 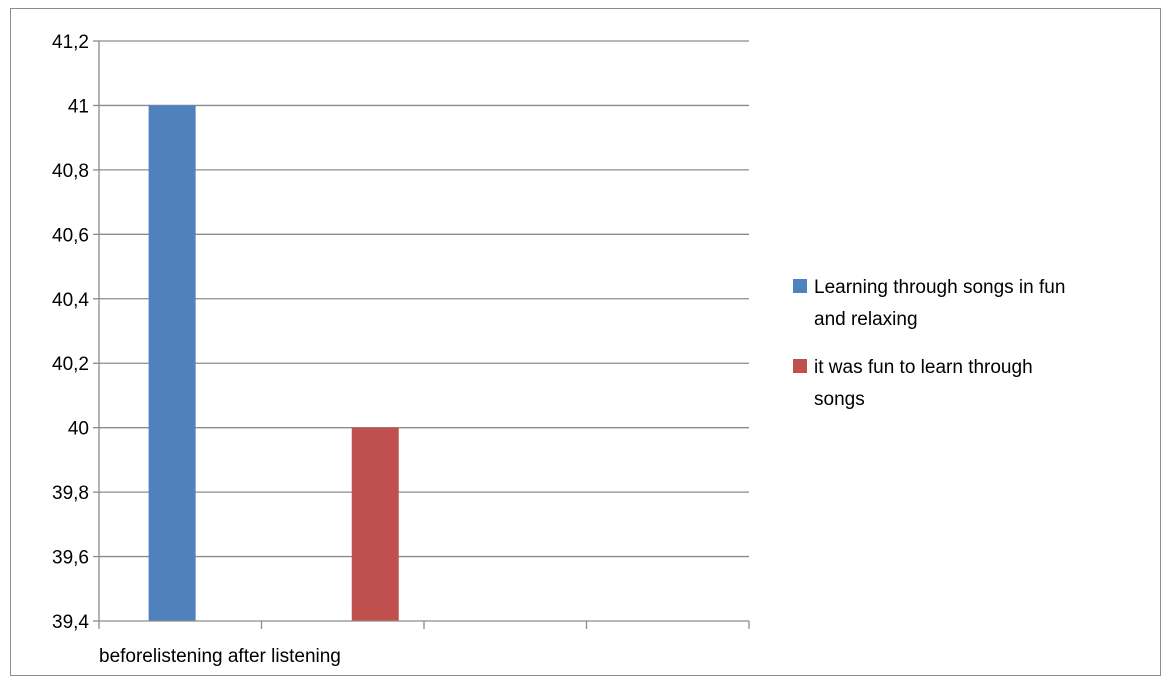 What do you see at coordinates (70, 332) in the screenshot?
I see `y-tick-labels: 39,4 39,6 39,8 40 40,2 40,4 40,6 40,8 41 41,2` at bounding box center [70, 332].